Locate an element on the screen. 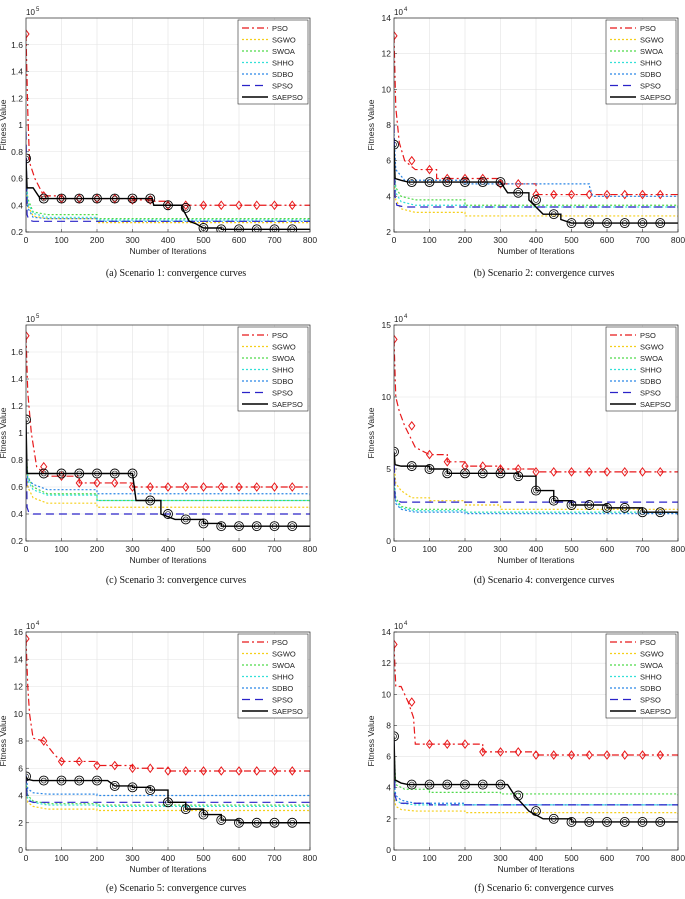 This screenshot has height=899, width=685. series-line-saepso is located at coordinates (536, 184).